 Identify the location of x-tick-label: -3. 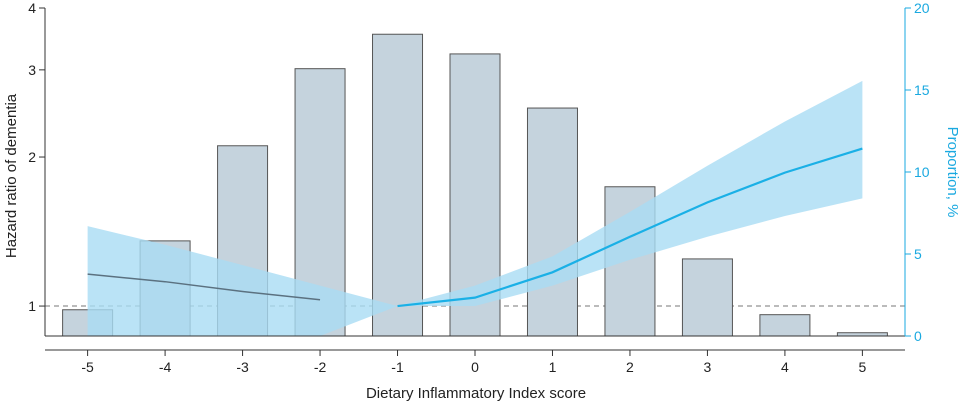
(242, 367).